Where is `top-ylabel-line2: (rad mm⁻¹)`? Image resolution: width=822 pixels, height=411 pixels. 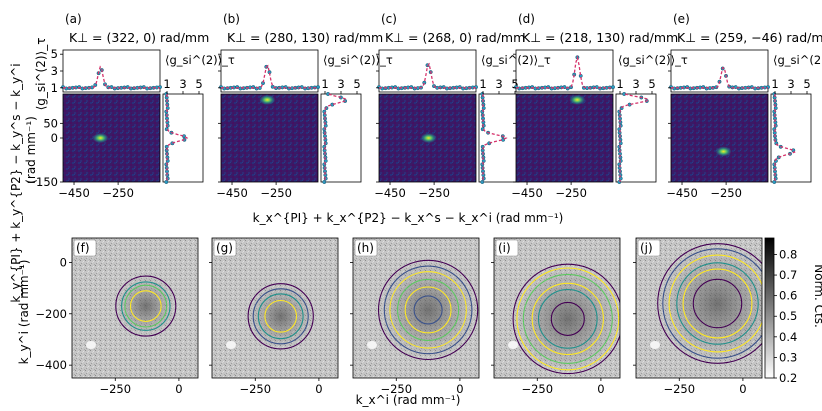
top-ylabel-line2: (rad mm⁻¹) is located at coordinates (31, 150).